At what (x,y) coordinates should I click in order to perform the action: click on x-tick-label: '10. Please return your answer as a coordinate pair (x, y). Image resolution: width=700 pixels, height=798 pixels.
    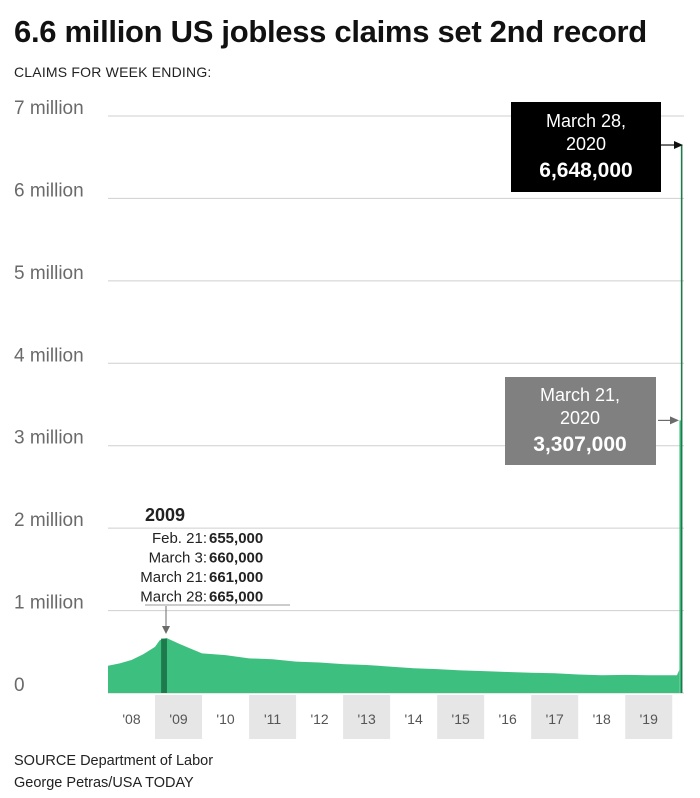
    Looking at the image, I should click on (225, 719).